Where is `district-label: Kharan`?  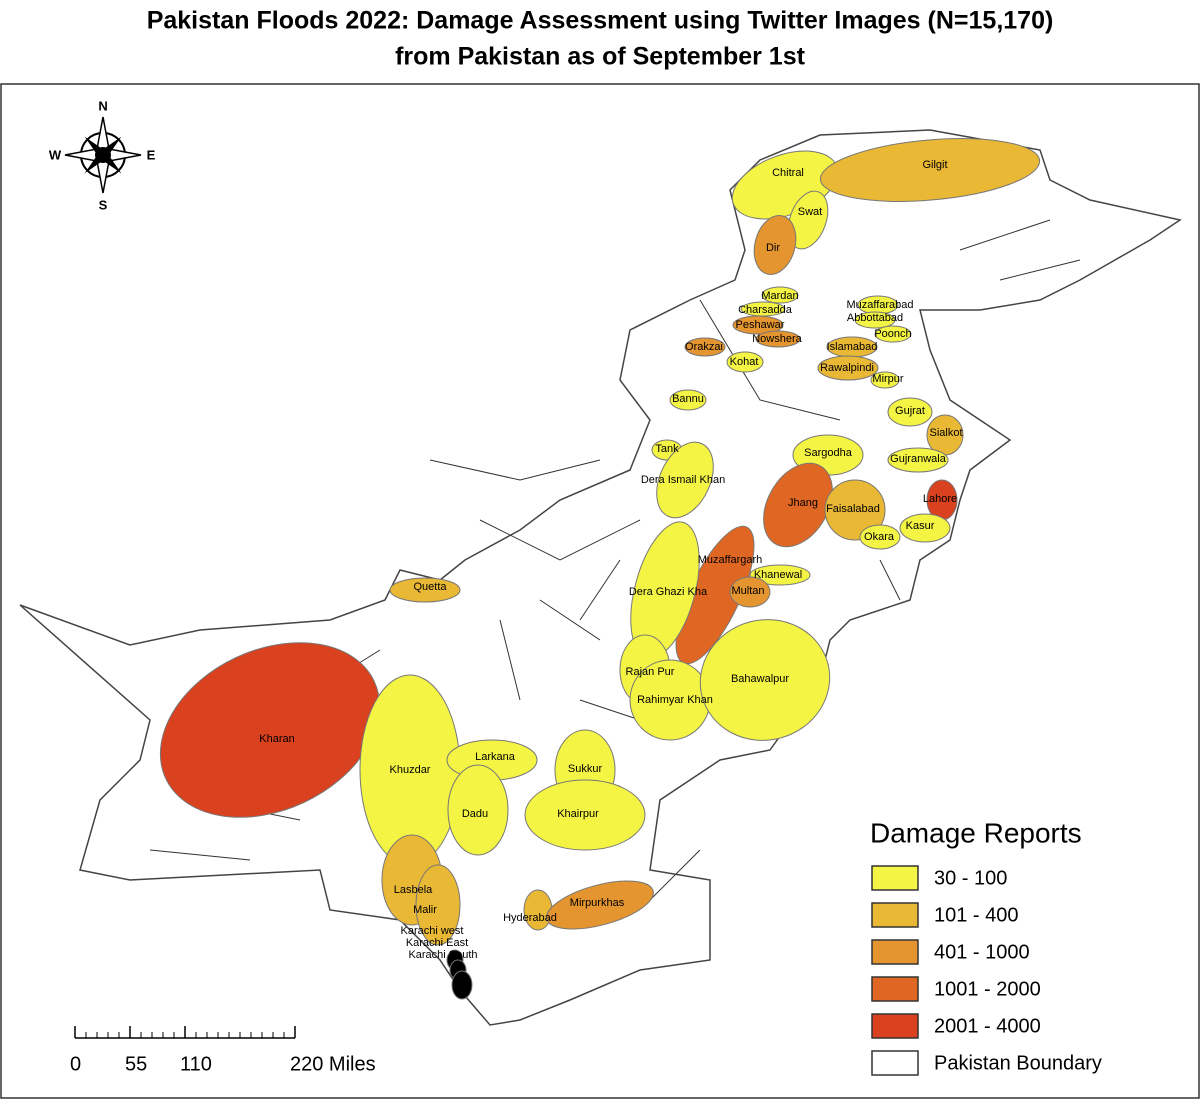
district-label: Kharan is located at coordinates (276, 739).